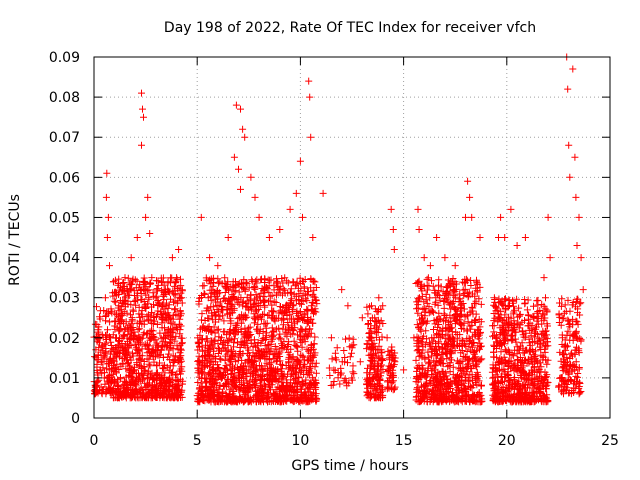  I want to click on y-tick-label: 0.08, so click(64, 98).